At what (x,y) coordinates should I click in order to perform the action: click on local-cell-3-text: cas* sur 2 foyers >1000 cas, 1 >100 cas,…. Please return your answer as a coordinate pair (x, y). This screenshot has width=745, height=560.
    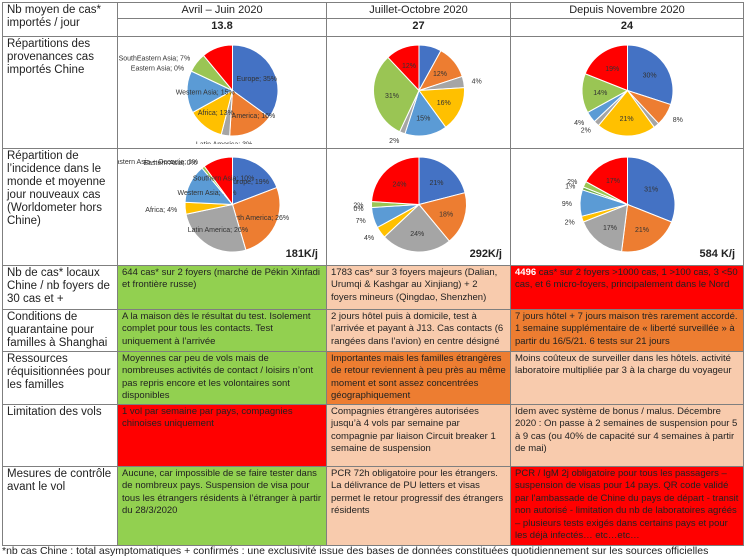
    Looking at the image, I should click on (626, 278).